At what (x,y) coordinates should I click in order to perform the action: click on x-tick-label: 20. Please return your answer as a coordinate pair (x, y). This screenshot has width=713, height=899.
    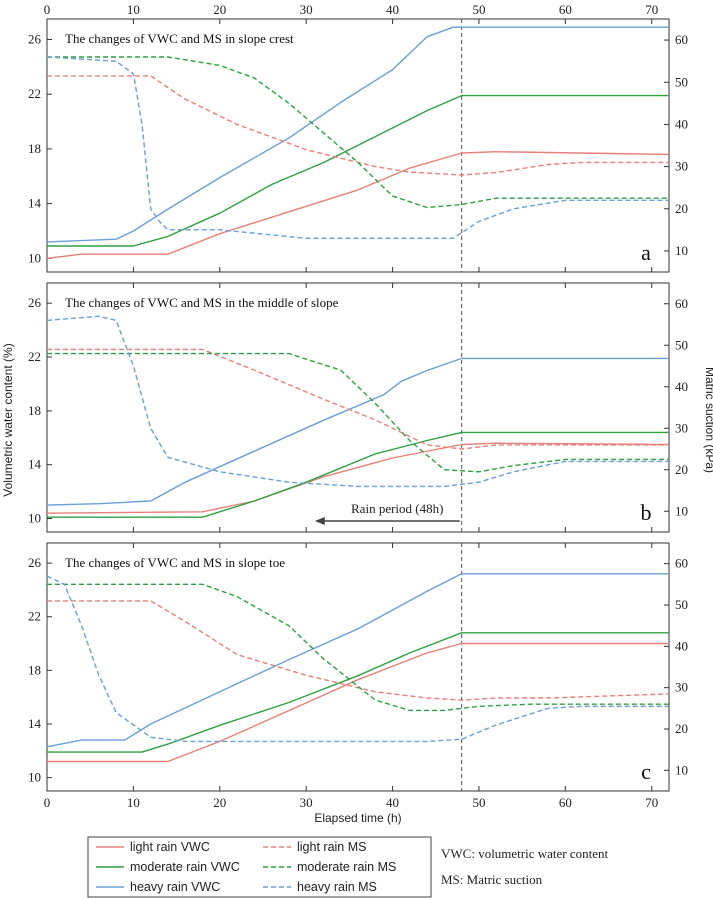
    Looking at the image, I should click on (219, 802).